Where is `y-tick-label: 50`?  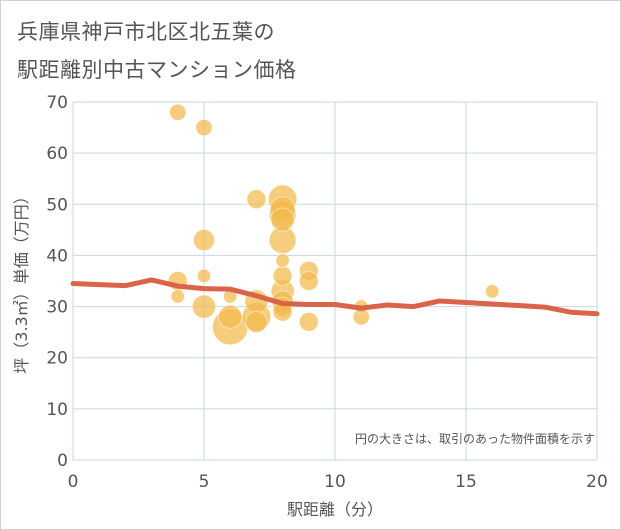 y-tick-label: 50 is located at coordinates (57, 205).